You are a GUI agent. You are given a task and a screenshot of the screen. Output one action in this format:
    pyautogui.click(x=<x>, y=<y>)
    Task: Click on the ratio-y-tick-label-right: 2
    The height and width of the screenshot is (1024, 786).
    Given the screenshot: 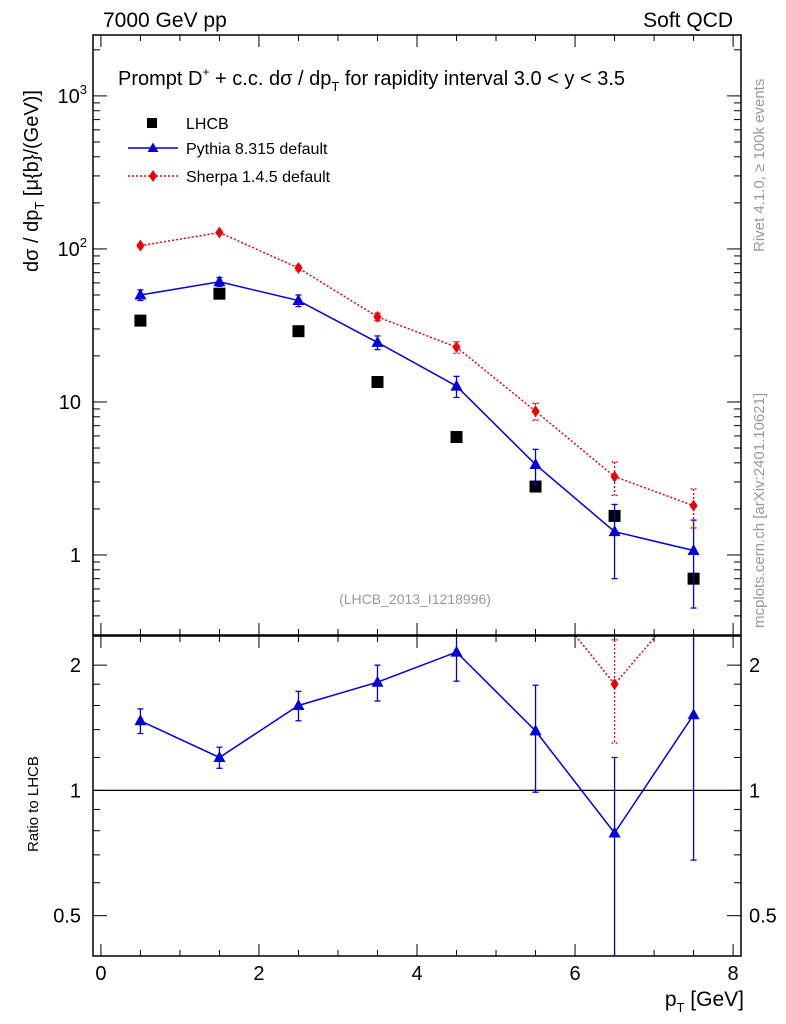 What is the action you would take?
    pyautogui.click(x=754, y=666)
    